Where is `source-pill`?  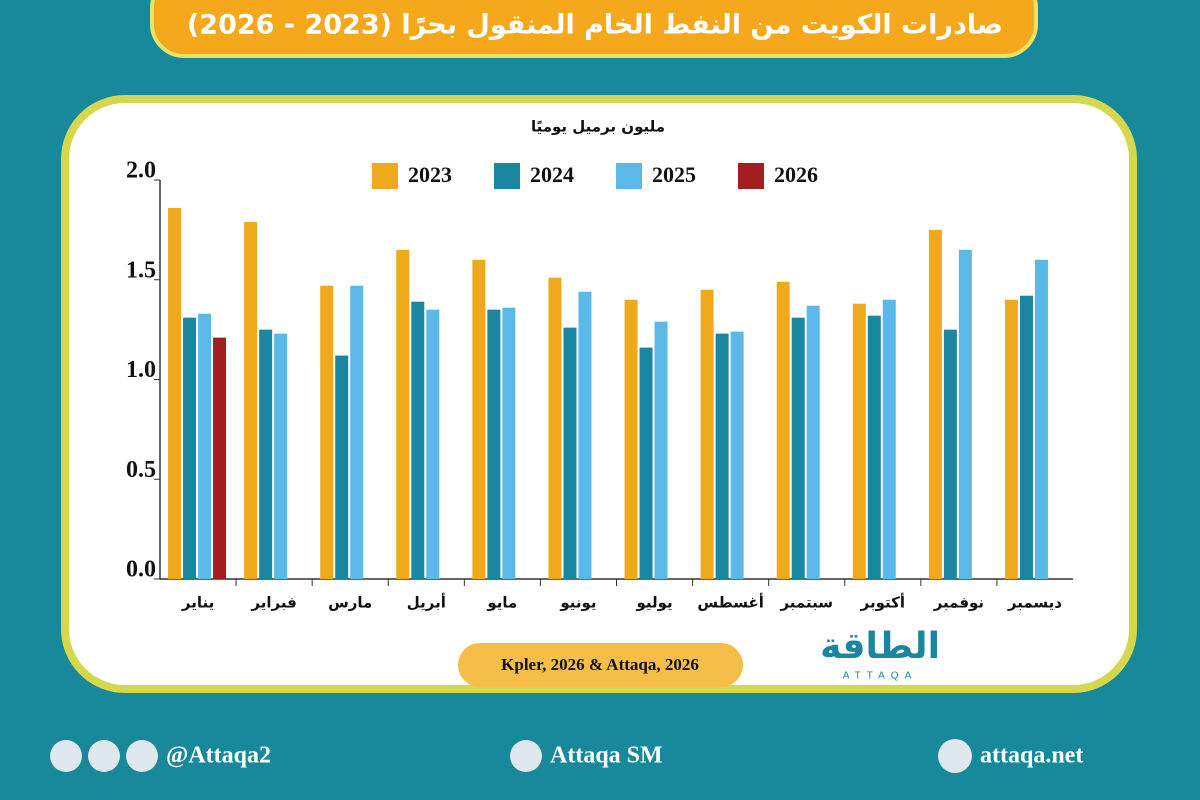 source-pill is located at coordinates (600, 665).